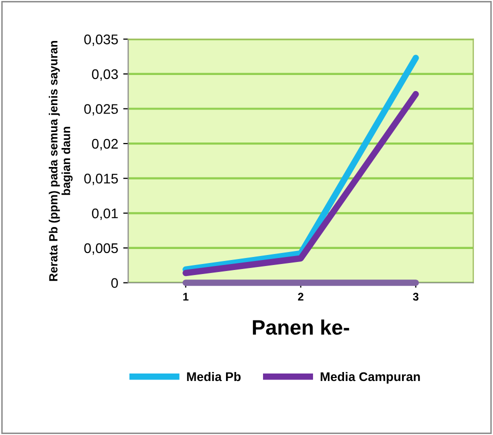 The image size is (493, 435). What do you see at coordinates (101, 40) in the screenshot?
I see `y-tick-label: 0,035` at bounding box center [101, 40].